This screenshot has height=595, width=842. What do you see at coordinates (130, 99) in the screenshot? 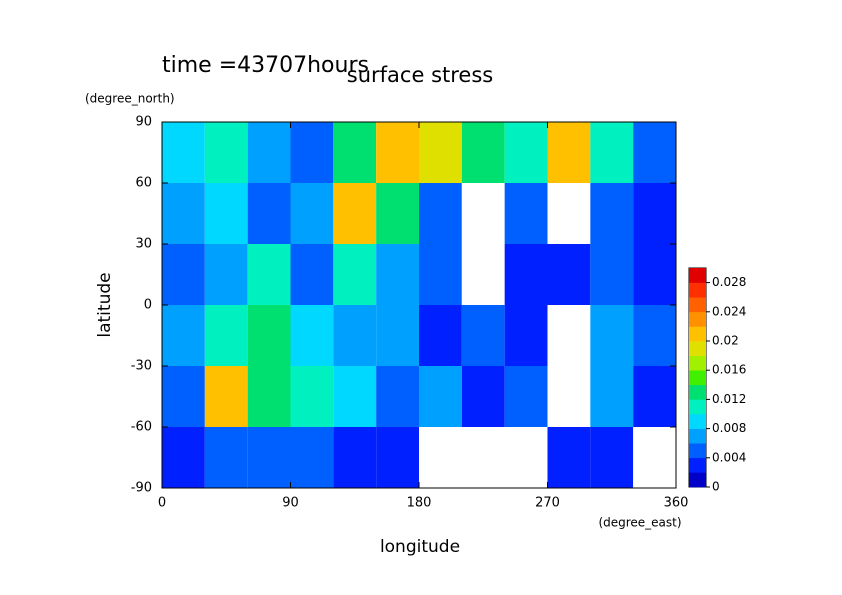
I see `y-unit: (degree_north)` at bounding box center [130, 99].